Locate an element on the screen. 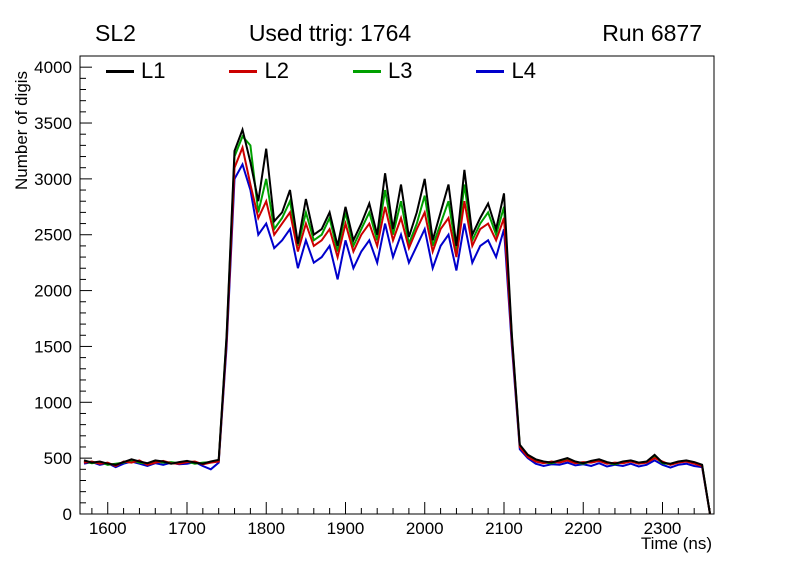 This screenshot has height=572, width=796. x-tick-label: 2200 is located at coordinates (583, 528).